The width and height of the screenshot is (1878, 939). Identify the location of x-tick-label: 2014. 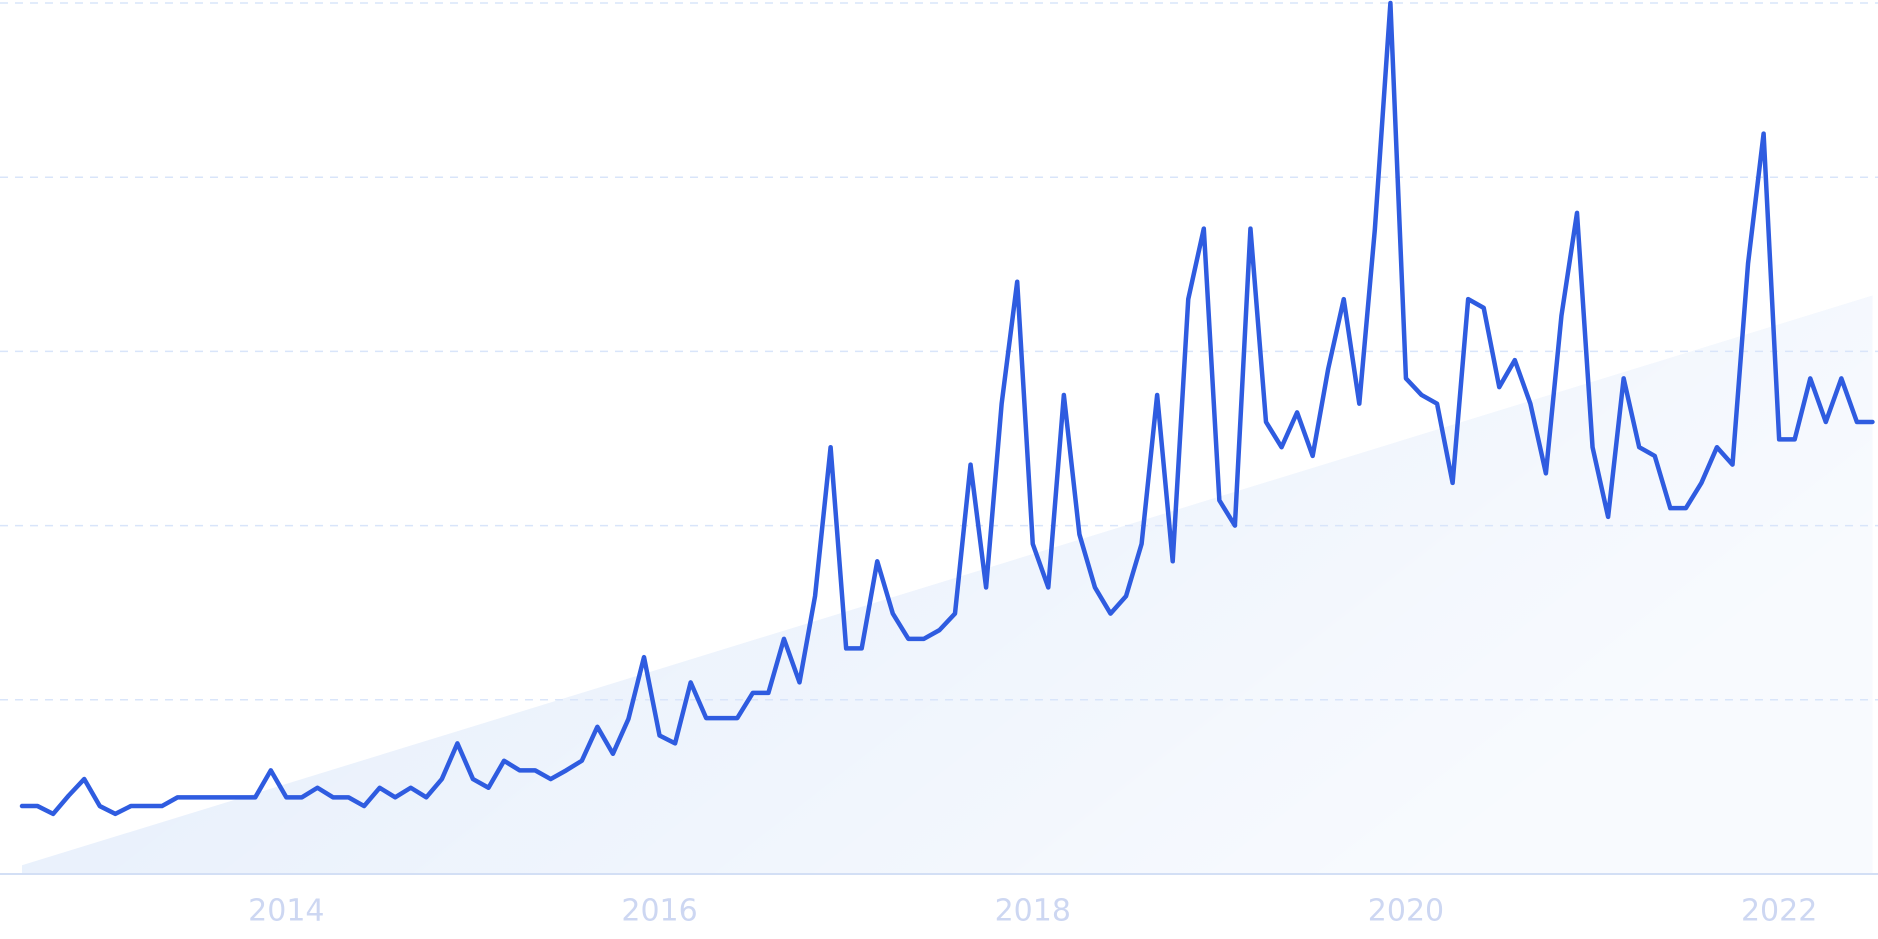
(286, 911).